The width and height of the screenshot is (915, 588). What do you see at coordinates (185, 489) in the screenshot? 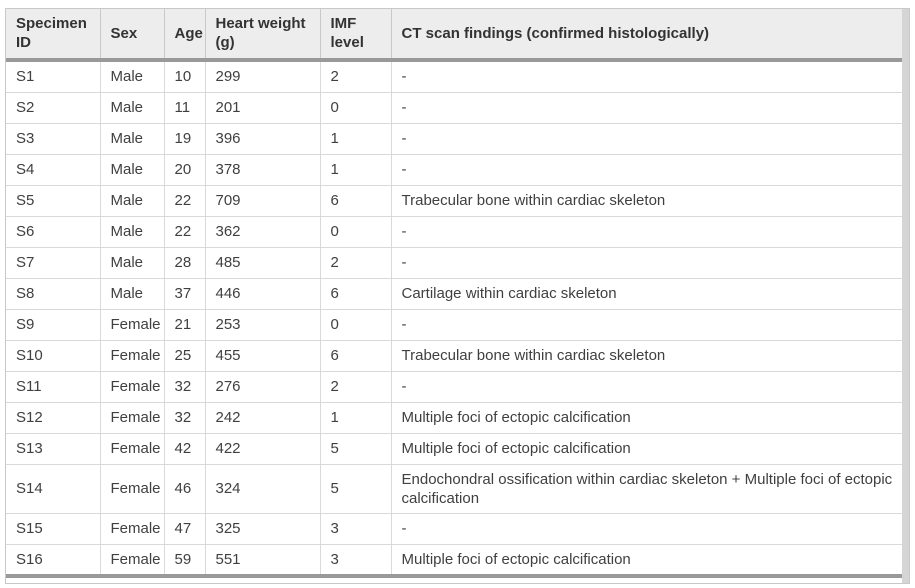
I see `cell-age: 46` at bounding box center [185, 489].